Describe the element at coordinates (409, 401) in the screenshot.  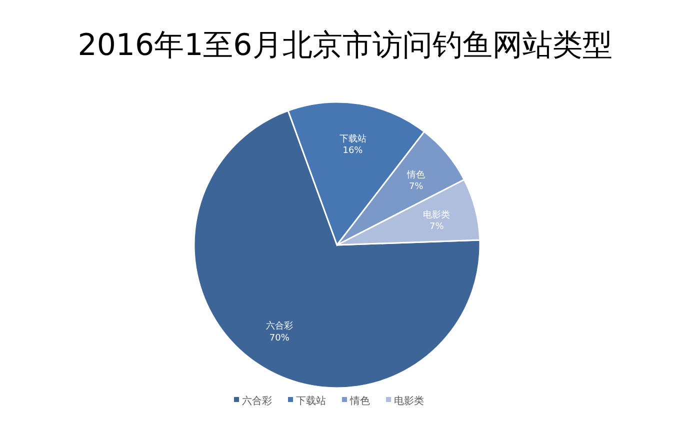
I see `legend-label: 电影类` at that location.